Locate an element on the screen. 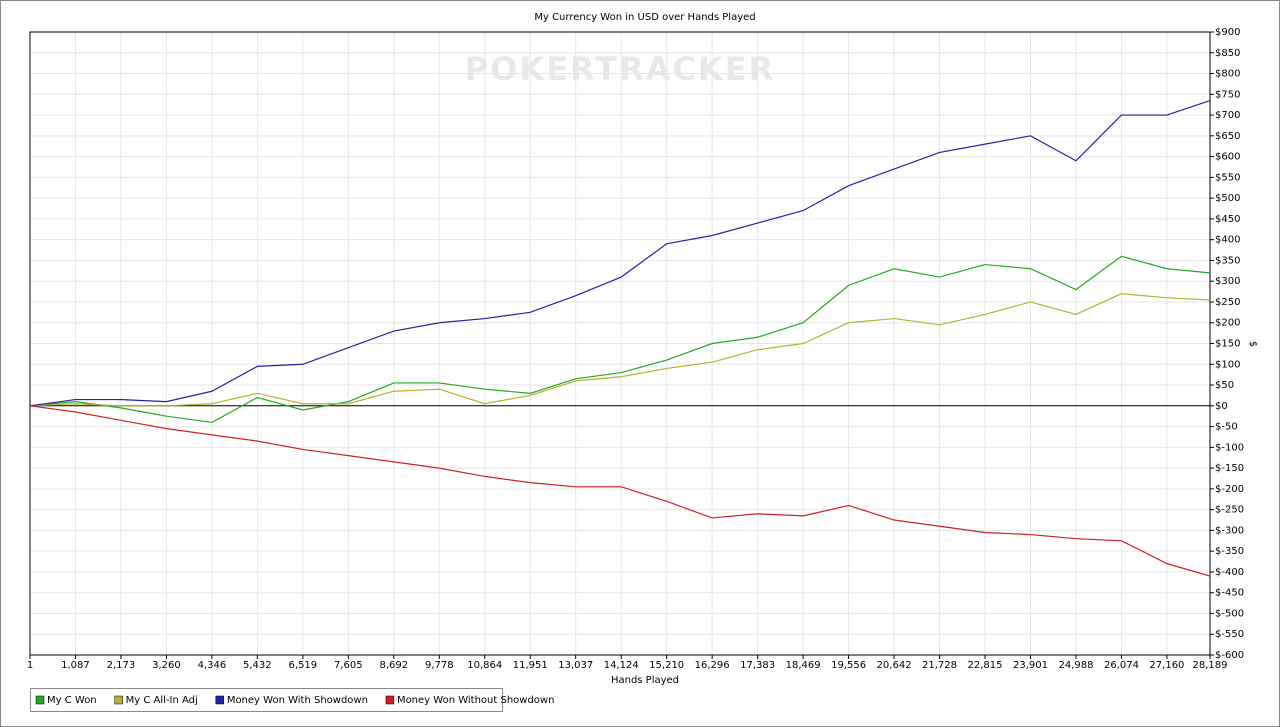 Image resolution: width=1280 pixels, height=727 pixels. x-tick-label: 17,383 is located at coordinates (757, 665).